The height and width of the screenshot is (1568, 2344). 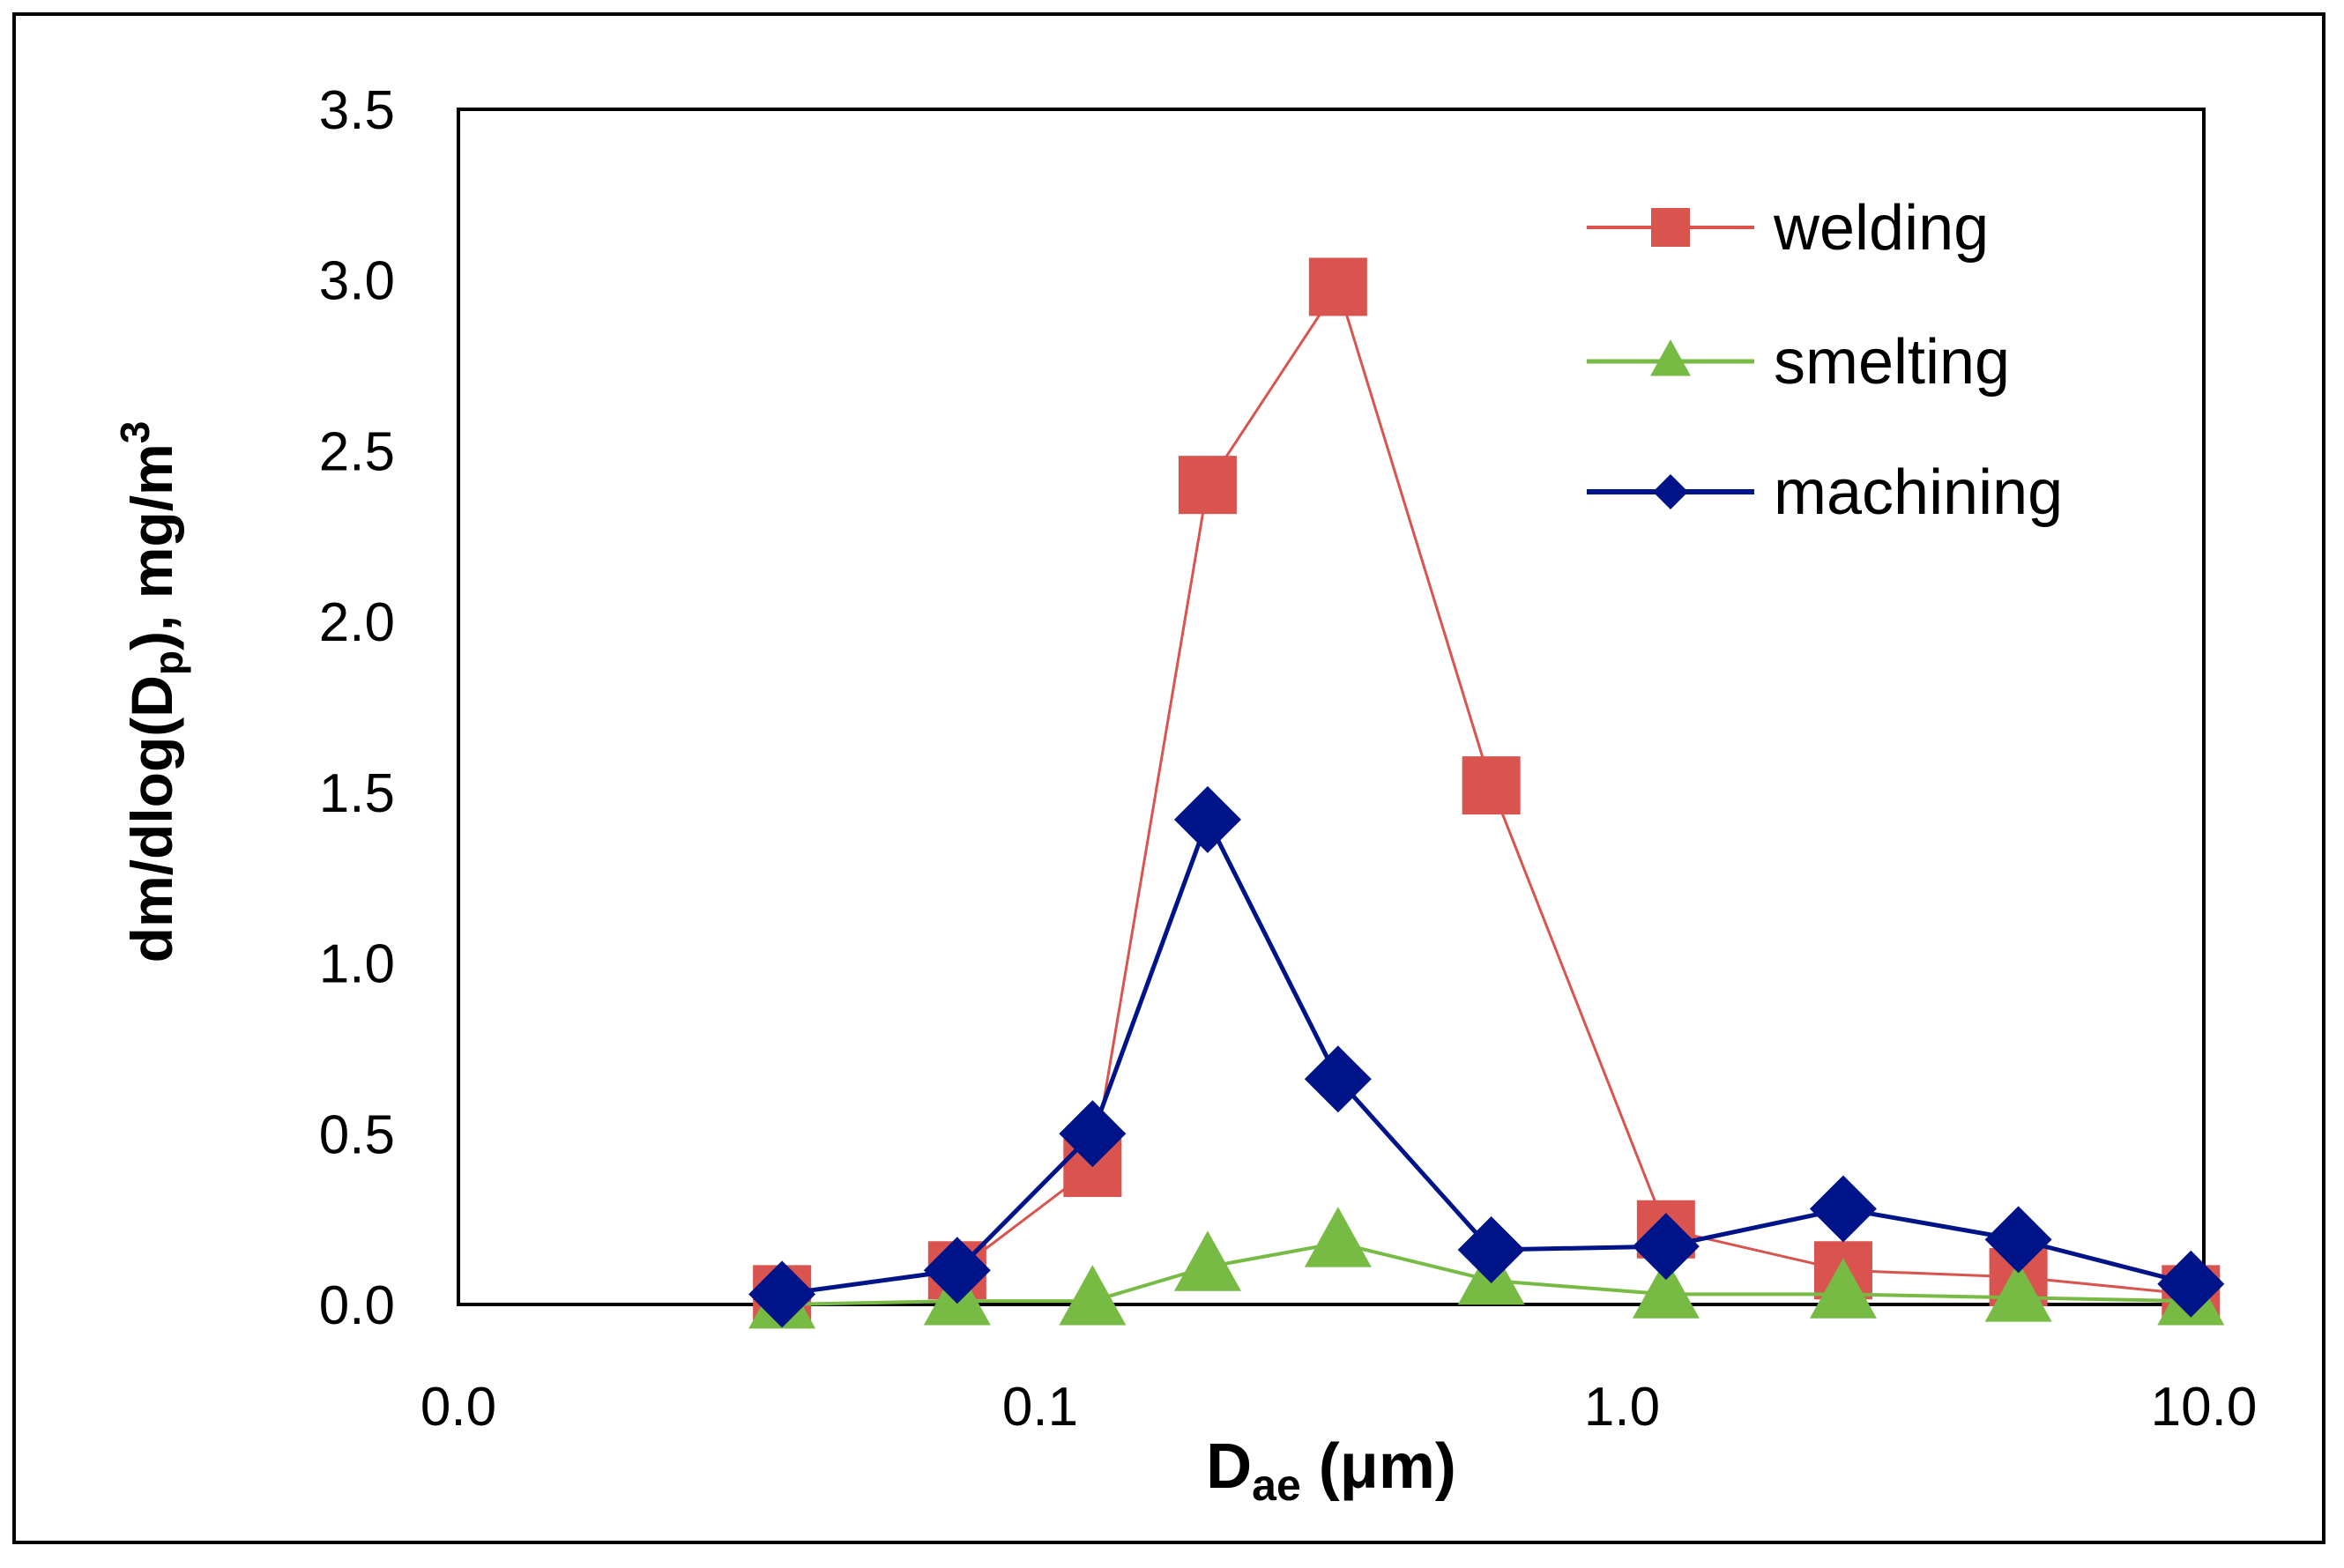 I want to click on x-axis-title: Dae (μm), so click(x=1331, y=1470).